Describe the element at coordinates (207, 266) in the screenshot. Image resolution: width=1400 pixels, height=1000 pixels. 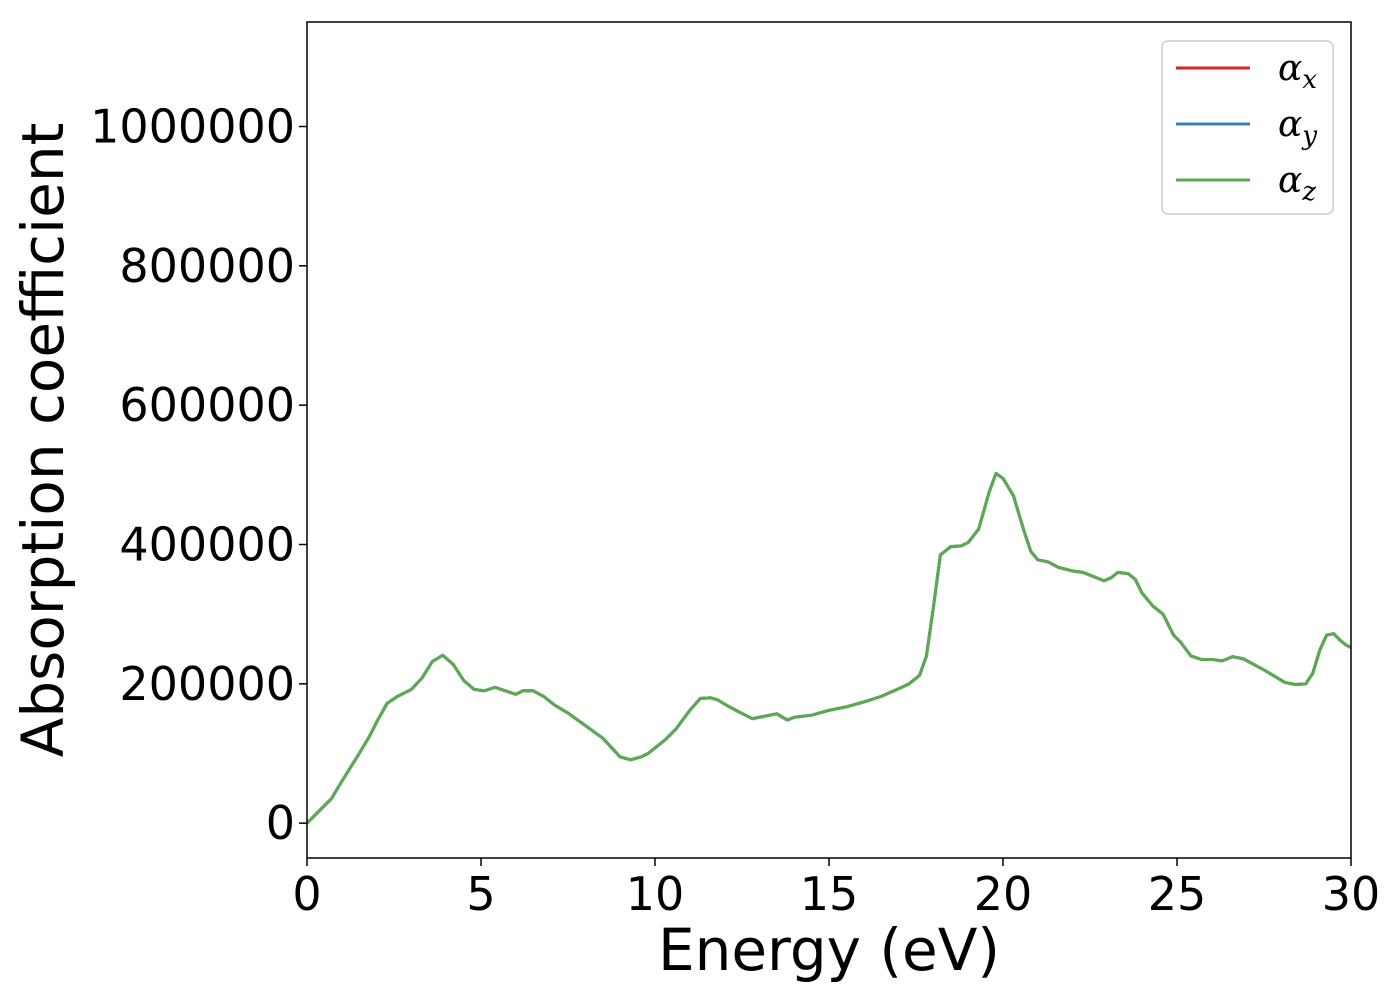
I see `y-tick-label: 800000` at that location.